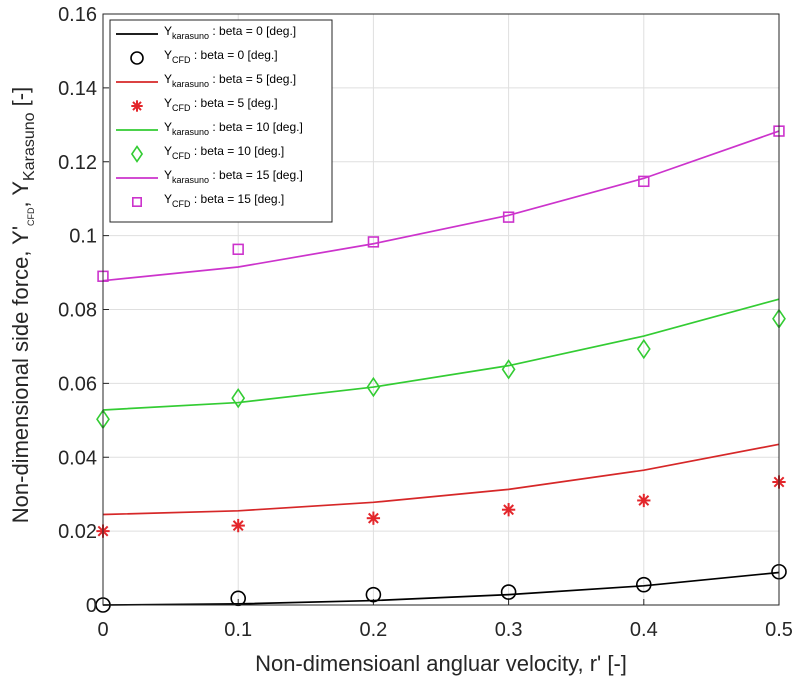 The height and width of the screenshot is (683, 800). Describe the element at coordinates (91, 606) in the screenshot. I see `y-tick-label: 0` at that location.